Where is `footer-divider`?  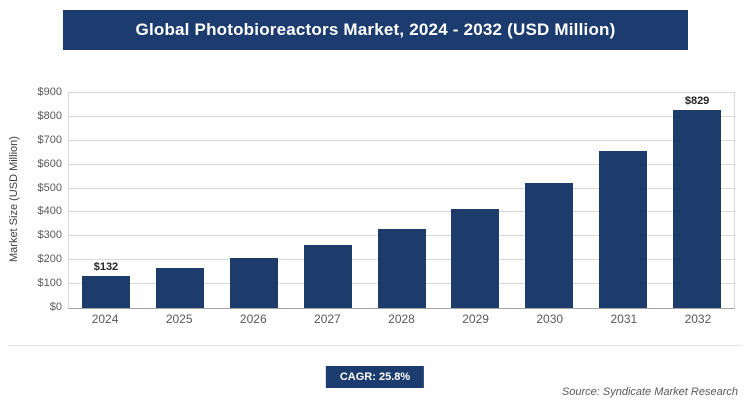 footer-divider is located at coordinates (375, 345).